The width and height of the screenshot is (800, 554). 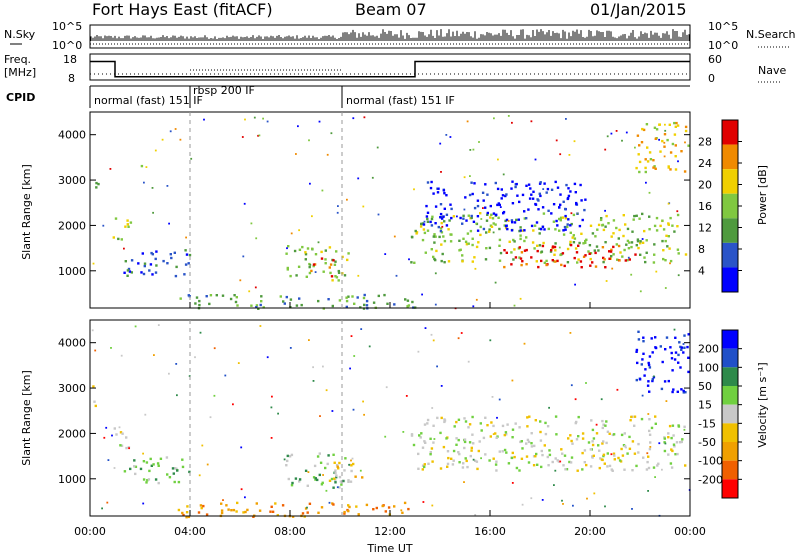 What do you see at coordinates (391, 9) in the screenshot?
I see `beam-label: Beam 07` at bounding box center [391, 9].